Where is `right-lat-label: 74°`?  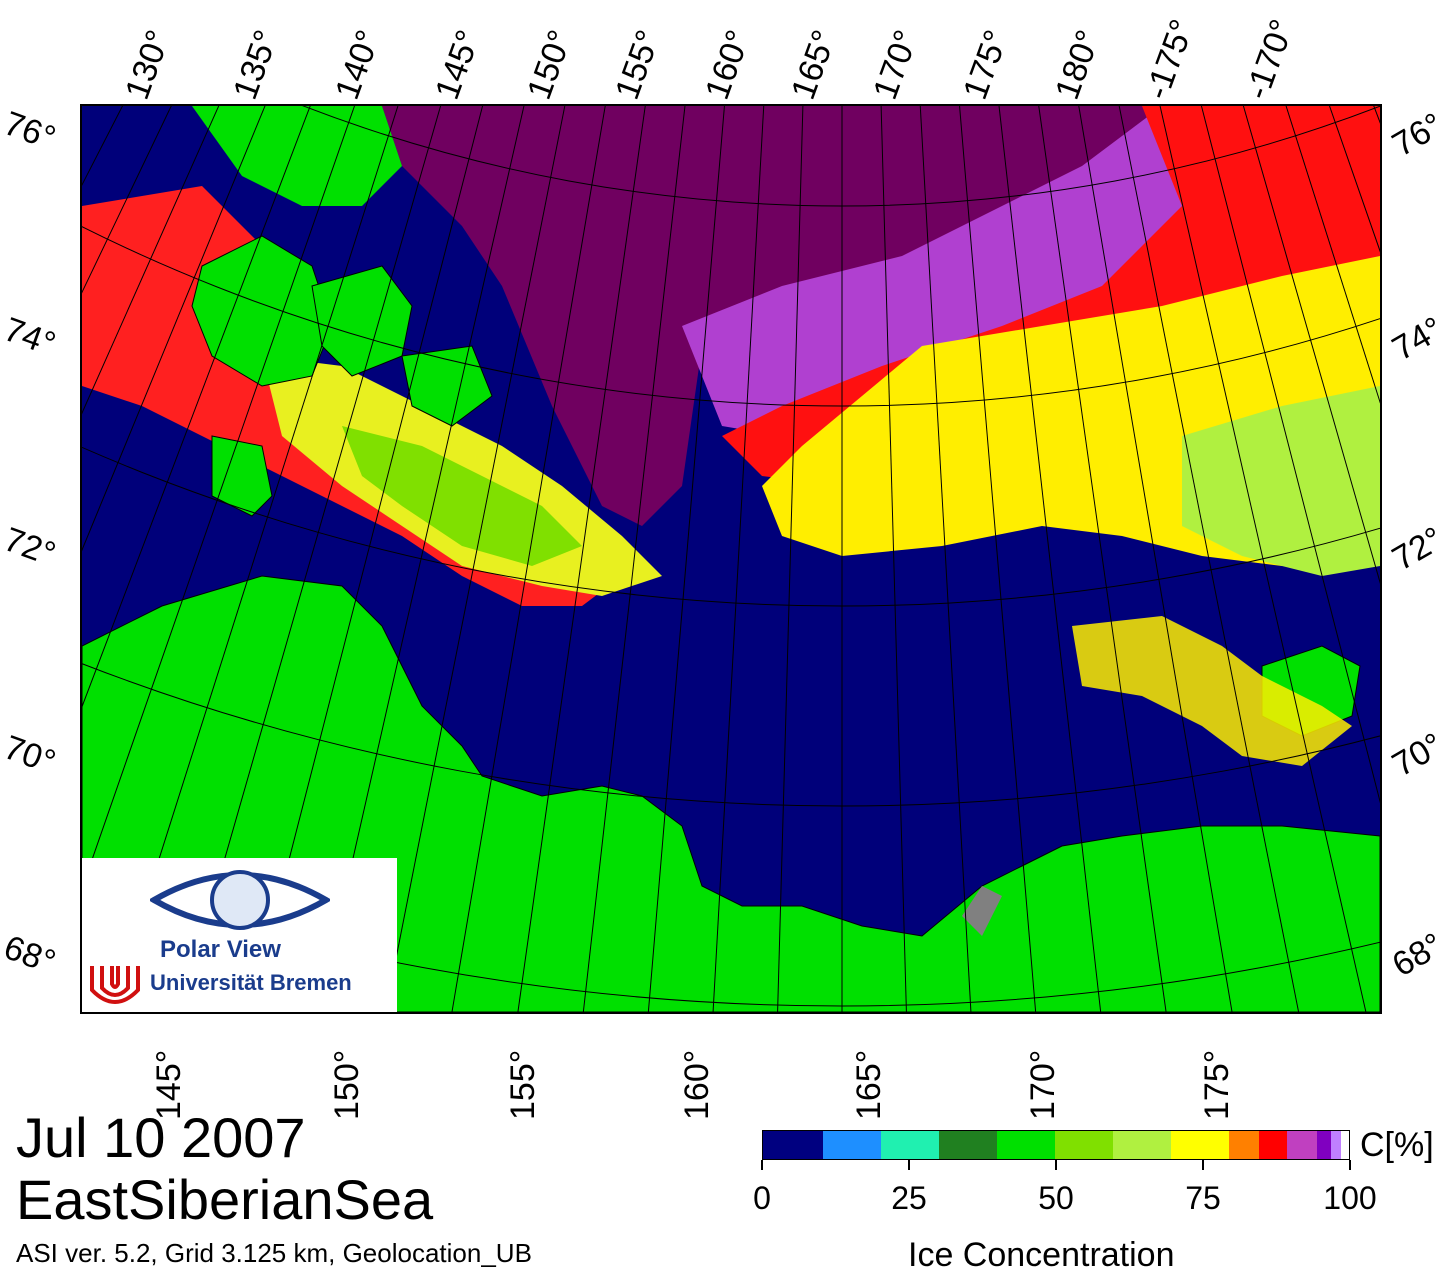 right-lat-label: 74° is located at coordinates (1417, 339).